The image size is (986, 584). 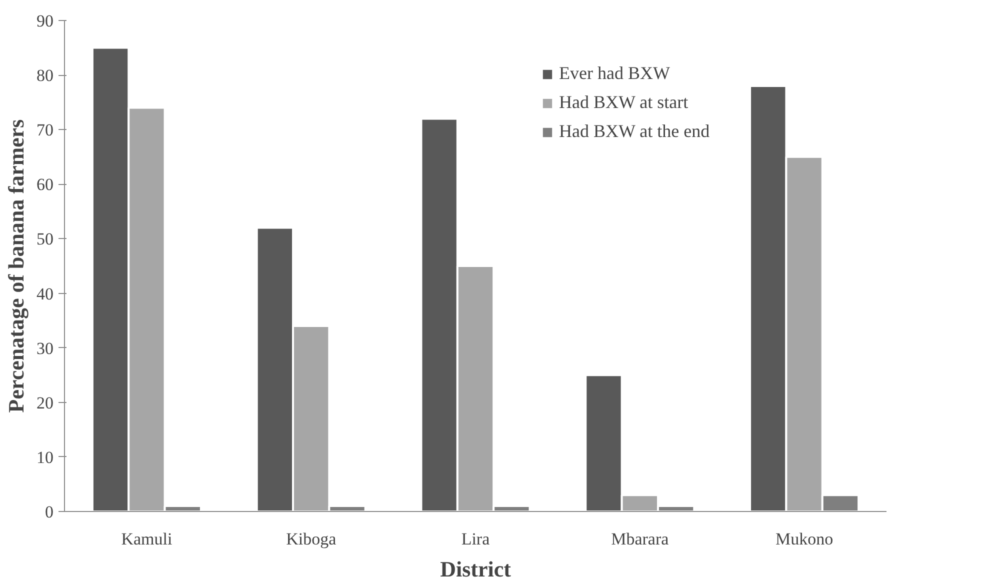 What do you see at coordinates (49, 512) in the screenshot?
I see `y-tick-label: 0` at bounding box center [49, 512].